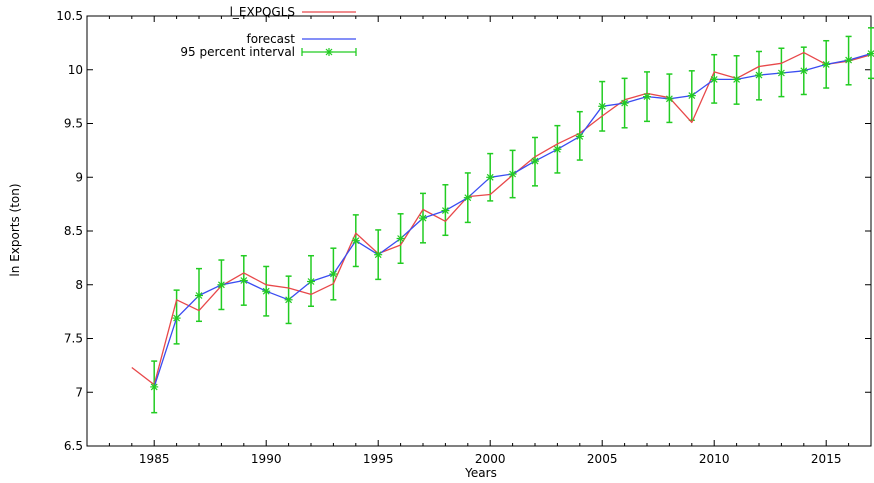 The height and width of the screenshot is (483, 874). Describe the element at coordinates (826, 459) in the screenshot. I see `x-tick-label: 2015` at that location.